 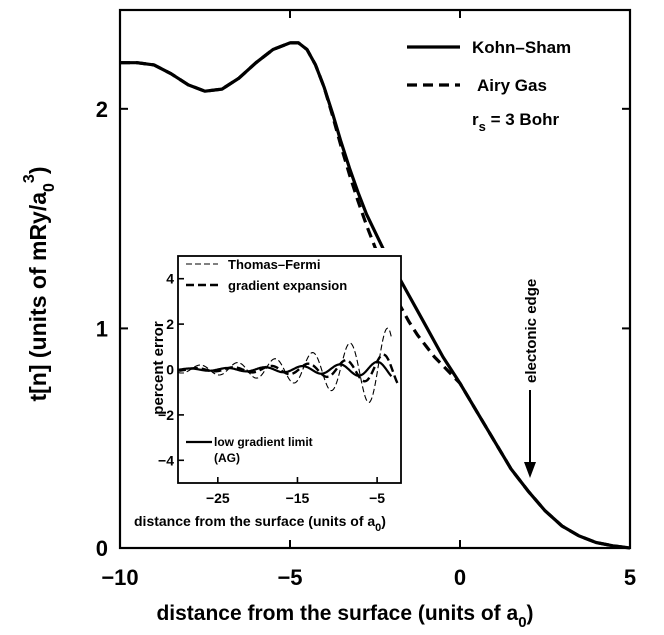 I want to click on inset-x-tick-label: −15, so click(x=298, y=498).